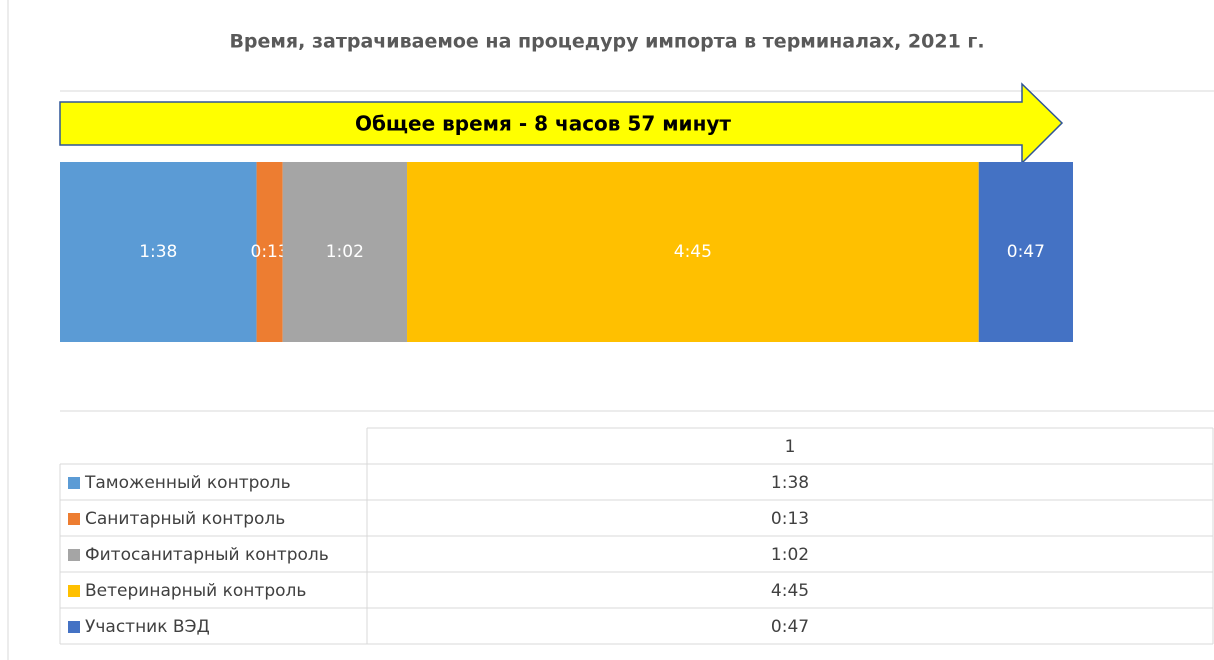 This screenshot has height=660, width=1214. I want to click on legend-label: Санитарный контроль, so click(185, 519).